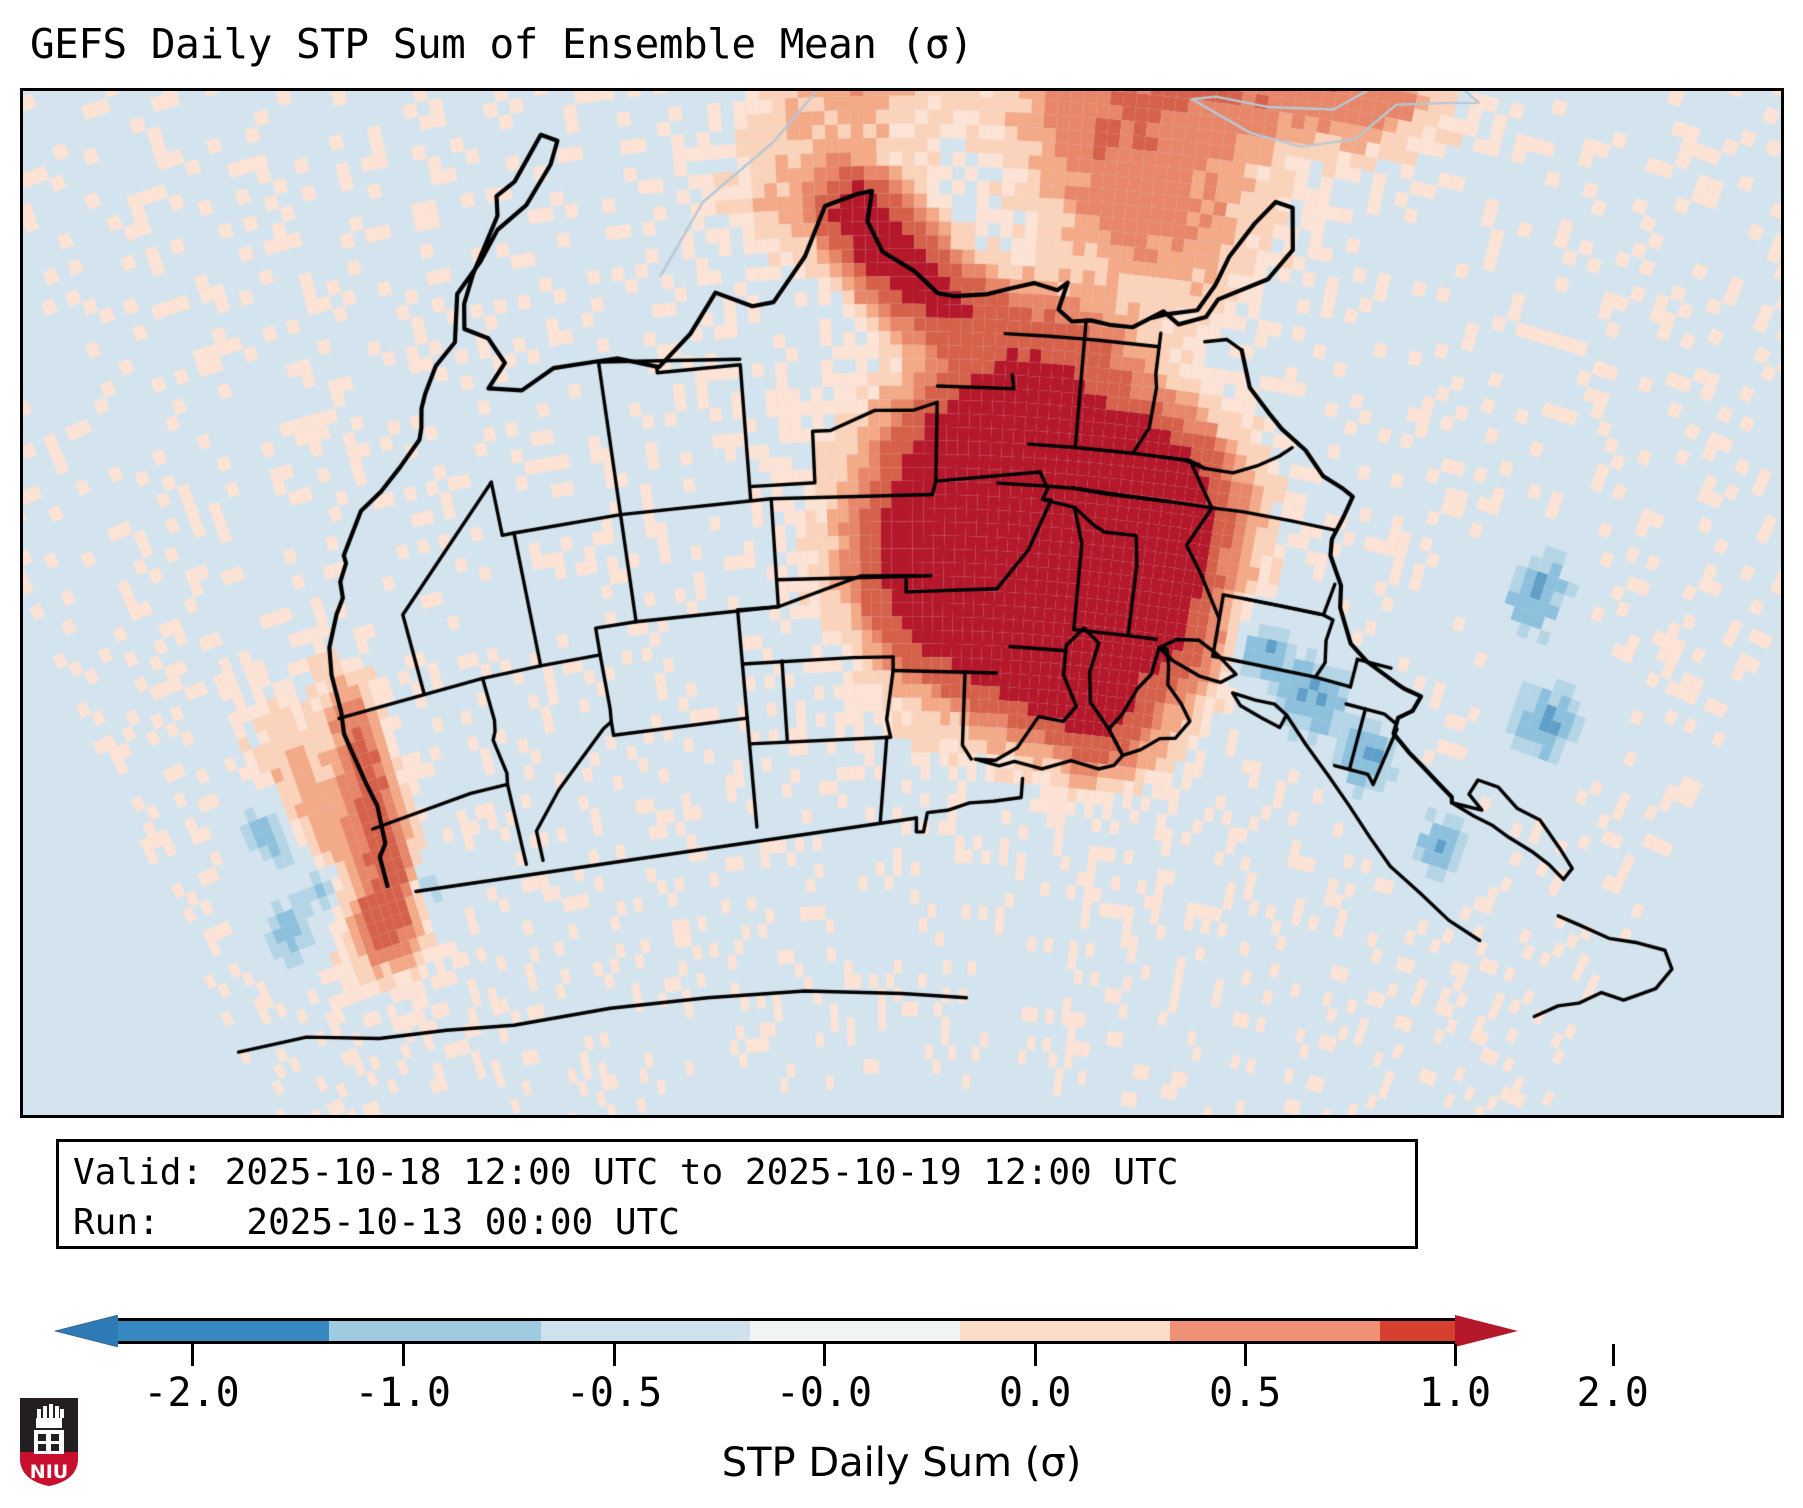  Describe the element at coordinates (191, 1393) in the screenshot. I see `colorbar-tick-label: -2.0` at that location.